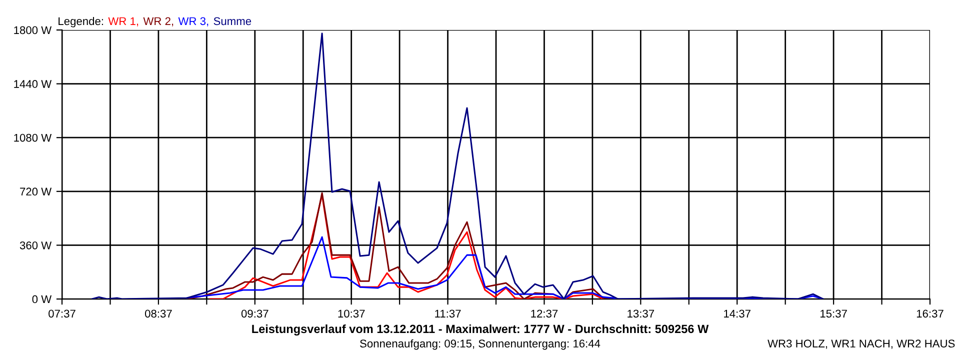 The height and width of the screenshot is (360, 960). What do you see at coordinates (641, 314) in the screenshot?
I see `x-tick-label: 13:37` at bounding box center [641, 314].